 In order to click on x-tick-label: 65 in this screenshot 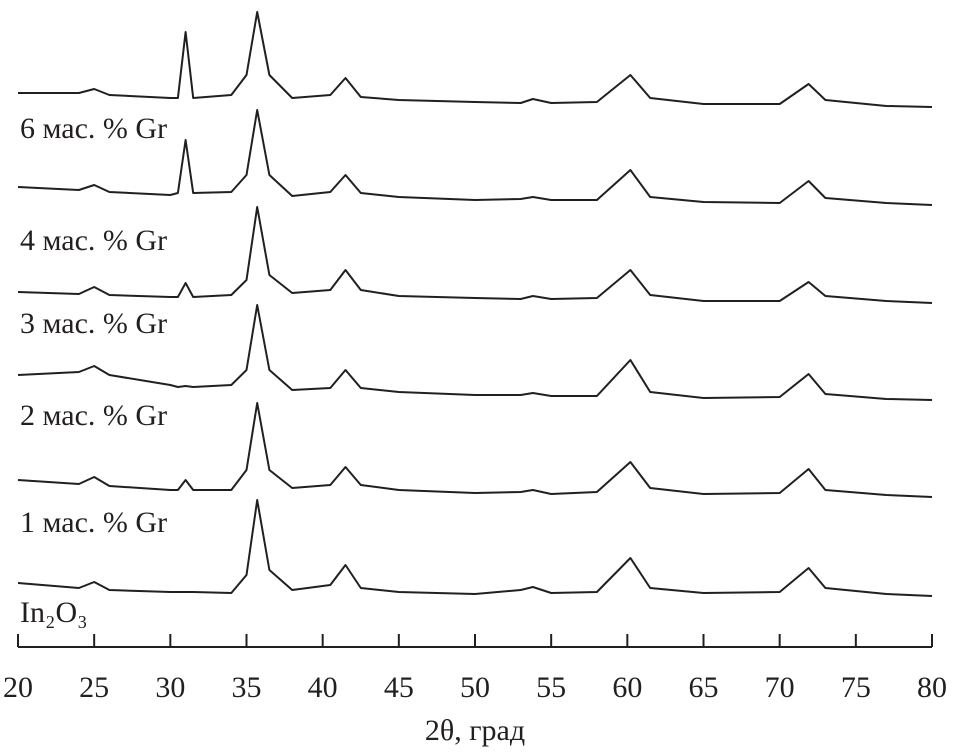, I will do `click(704, 687)`.